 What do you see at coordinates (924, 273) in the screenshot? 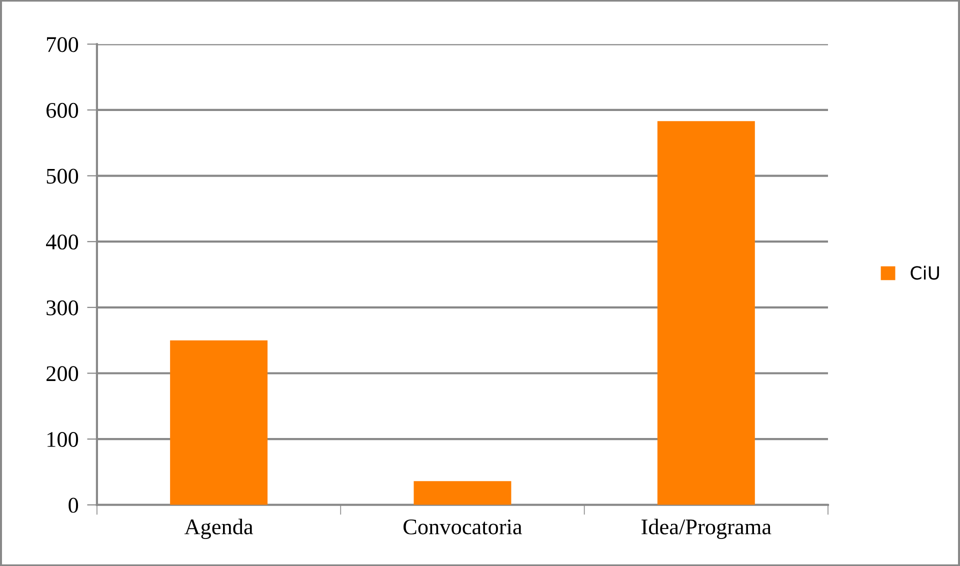
I see `legend-label: CiU` at bounding box center [924, 273].